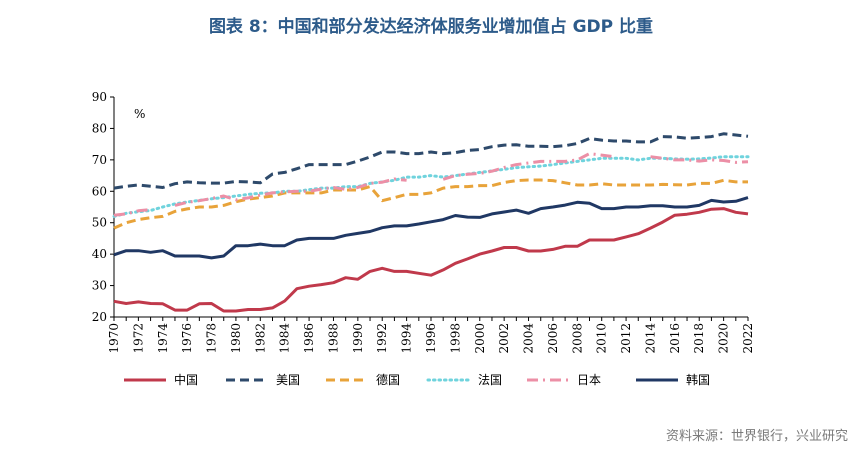 The image size is (862, 455). What do you see at coordinates (673, 379) in the screenshot?
I see `legend-item: 韩国` at bounding box center [673, 379].